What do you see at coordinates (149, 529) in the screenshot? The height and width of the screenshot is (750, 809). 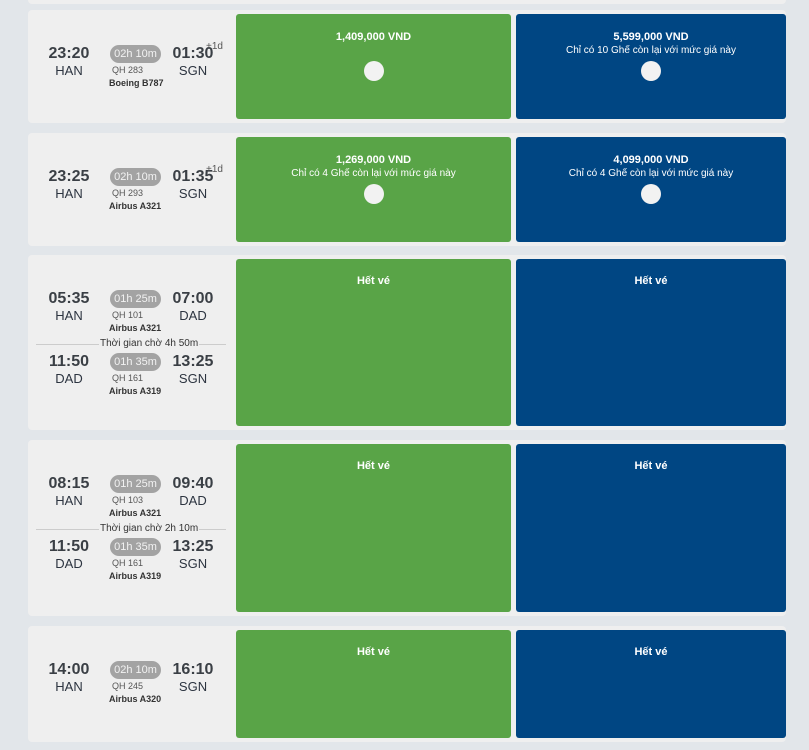 I see `layover-text: Thời gian chờ 2h 10m` at bounding box center [149, 529].